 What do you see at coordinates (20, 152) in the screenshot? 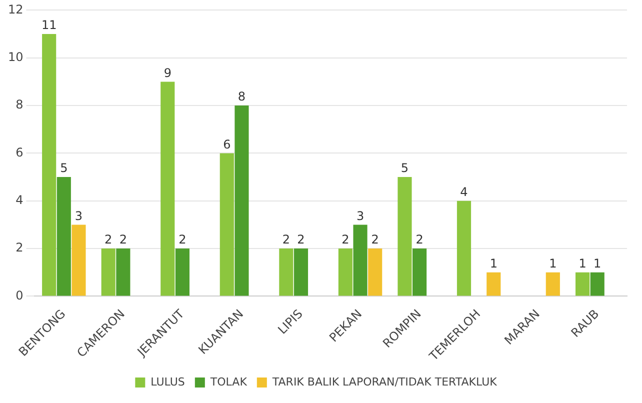
I see `y-tick-label: 6` at bounding box center [20, 152].